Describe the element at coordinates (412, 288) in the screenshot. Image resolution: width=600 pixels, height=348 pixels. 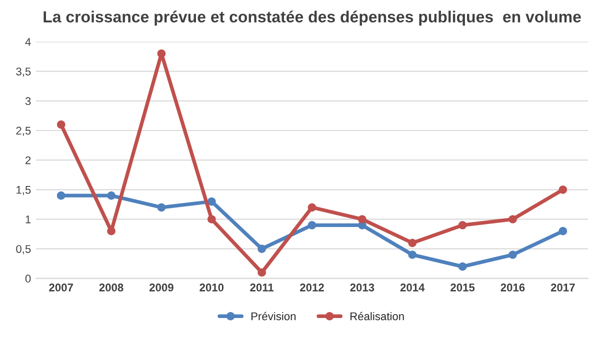
I see `x-tick-label: 2014` at that location.